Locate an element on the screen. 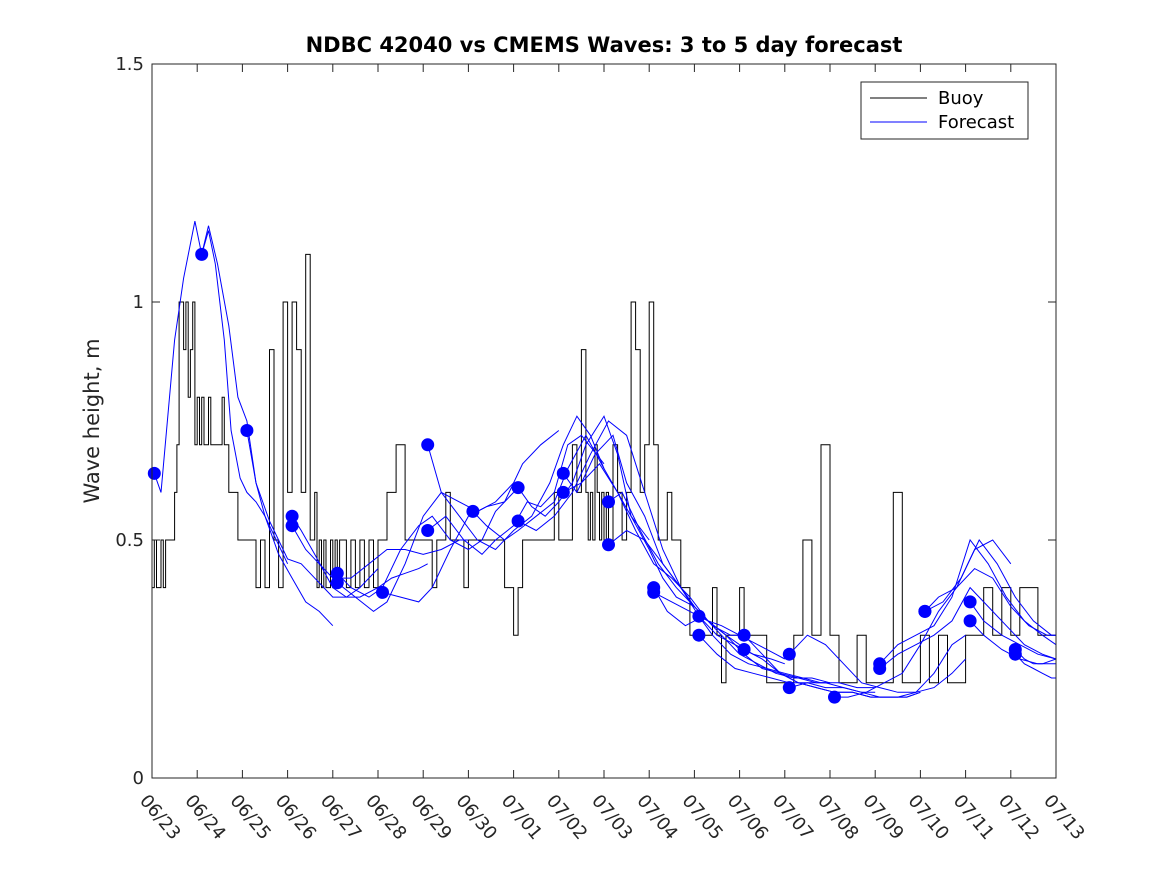 The image size is (1167, 875). y-tick-label: 0 is located at coordinates (138, 778).